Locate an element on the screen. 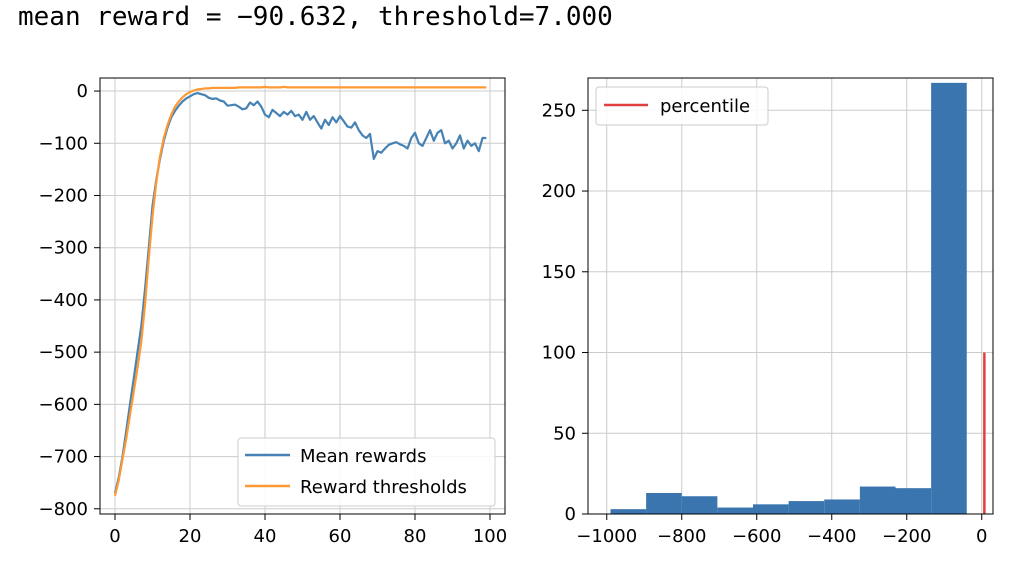  x-tick-label: −1000 is located at coordinates (606, 536).